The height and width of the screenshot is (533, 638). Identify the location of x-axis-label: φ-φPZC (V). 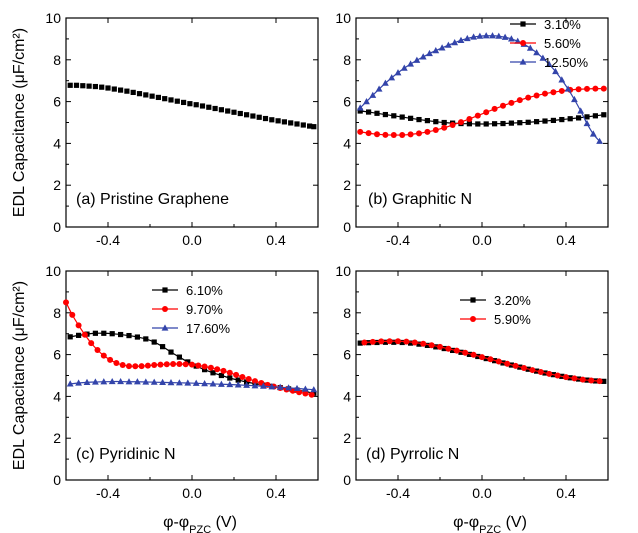
(490, 523).